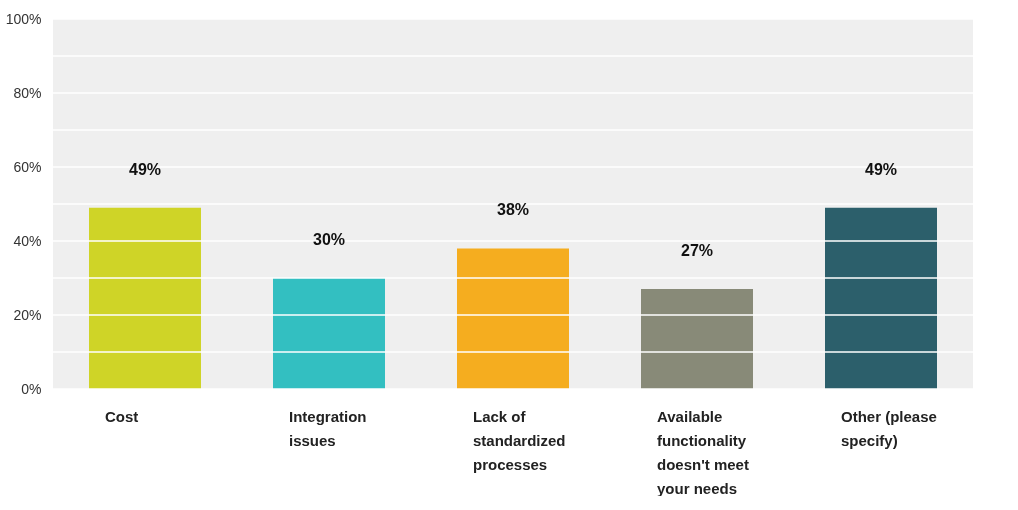 This screenshot has width=1018, height=510. Describe the element at coordinates (703, 452) in the screenshot. I see `x-tick-label: Available functionality doesn't meet your needs` at that location.